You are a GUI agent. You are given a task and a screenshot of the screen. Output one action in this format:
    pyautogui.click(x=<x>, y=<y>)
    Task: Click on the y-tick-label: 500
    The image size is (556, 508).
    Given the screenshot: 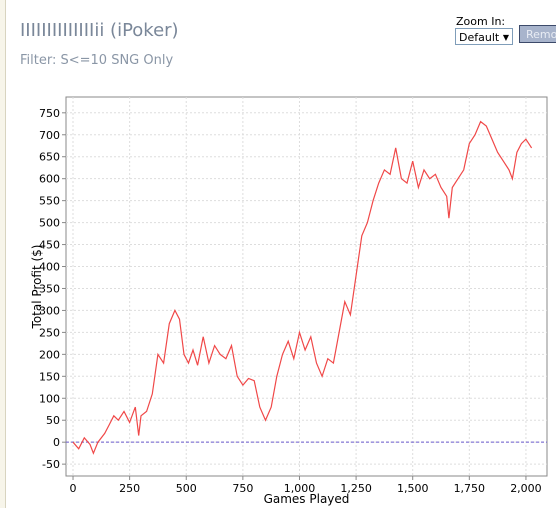 What is the action you would take?
    pyautogui.click(x=49, y=223)
    